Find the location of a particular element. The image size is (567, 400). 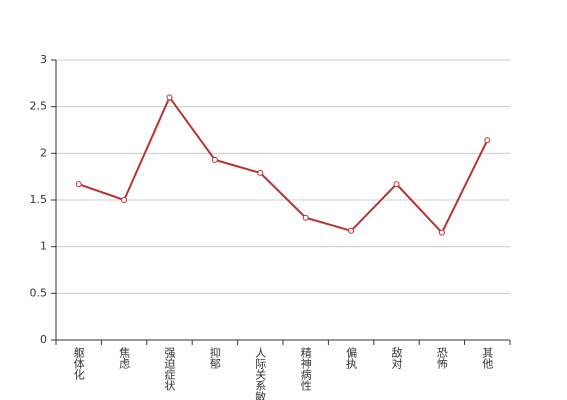

x-tick-label: 恐怖 is located at coordinates (441, 358).